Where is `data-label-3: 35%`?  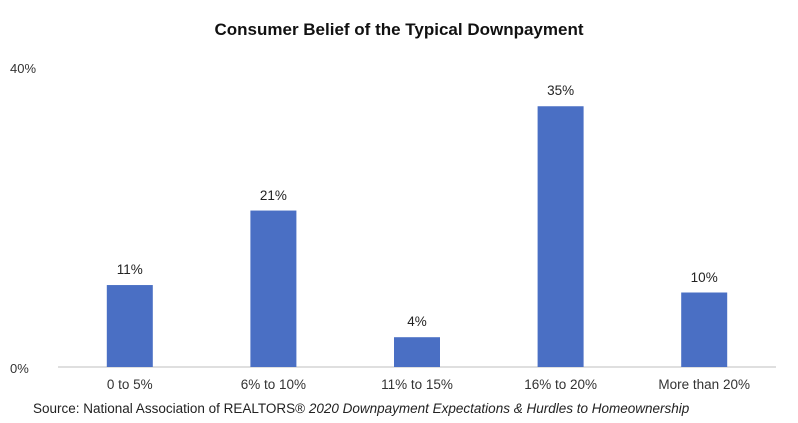
data-label-3: 35% is located at coordinates (561, 91).